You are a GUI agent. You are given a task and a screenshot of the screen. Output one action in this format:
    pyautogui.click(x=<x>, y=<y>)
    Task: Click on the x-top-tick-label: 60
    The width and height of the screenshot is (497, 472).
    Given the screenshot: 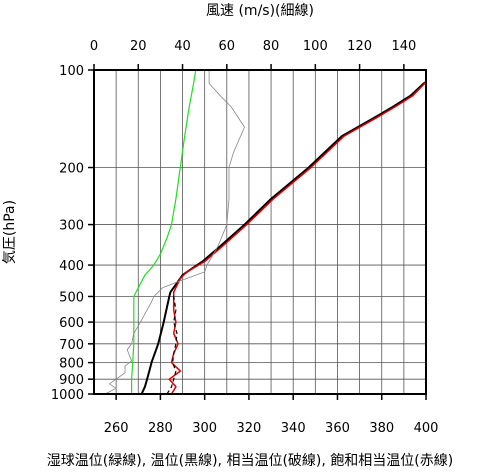 What is the action you would take?
    pyautogui.click(x=227, y=46)
    